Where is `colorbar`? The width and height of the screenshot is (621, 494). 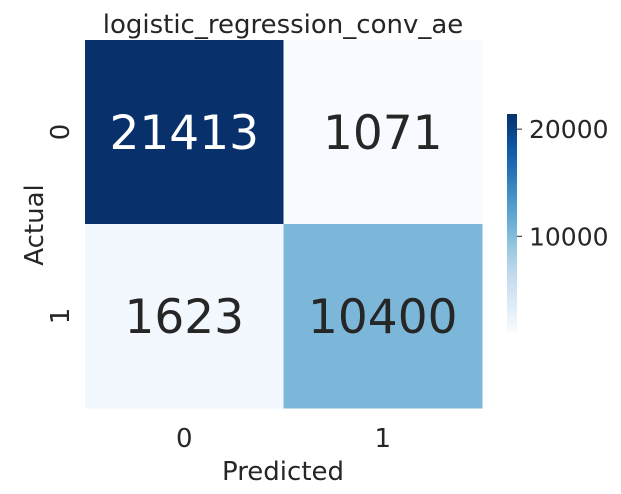
colorbar is located at coordinates (512, 223).